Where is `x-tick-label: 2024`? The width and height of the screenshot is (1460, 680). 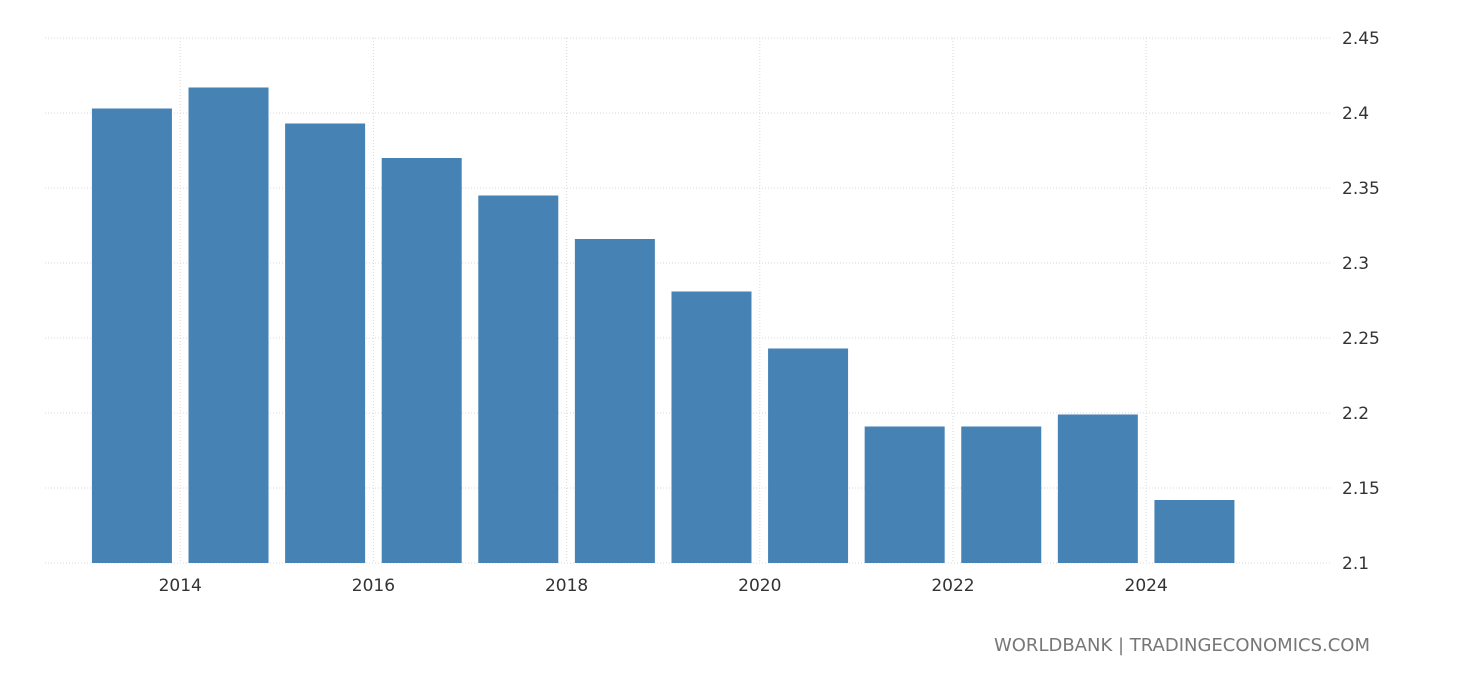
x-tick-label: 2024 is located at coordinates (1146, 586).